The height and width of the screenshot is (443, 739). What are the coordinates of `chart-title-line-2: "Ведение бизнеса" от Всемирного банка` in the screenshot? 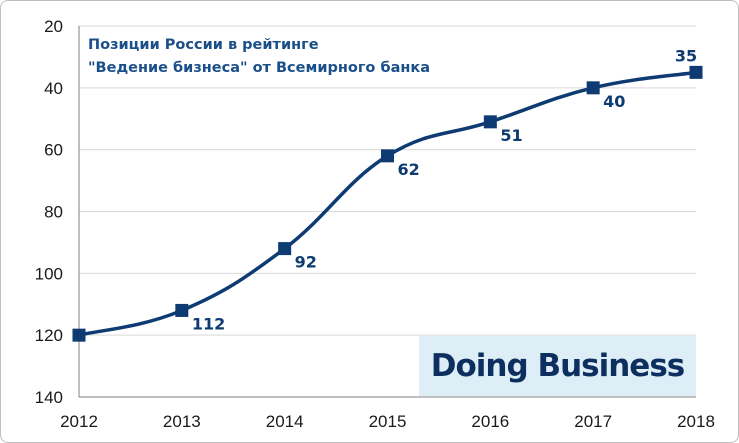 It's located at (259, 68).